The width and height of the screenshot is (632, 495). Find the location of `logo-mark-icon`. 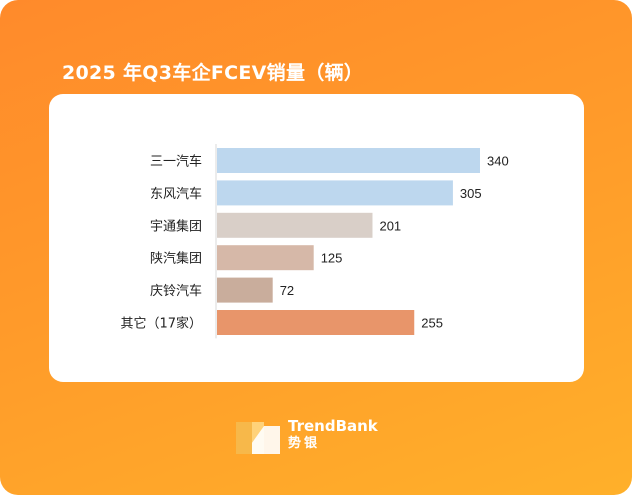

logo-mark-icon is located at coordinates (258, 438).